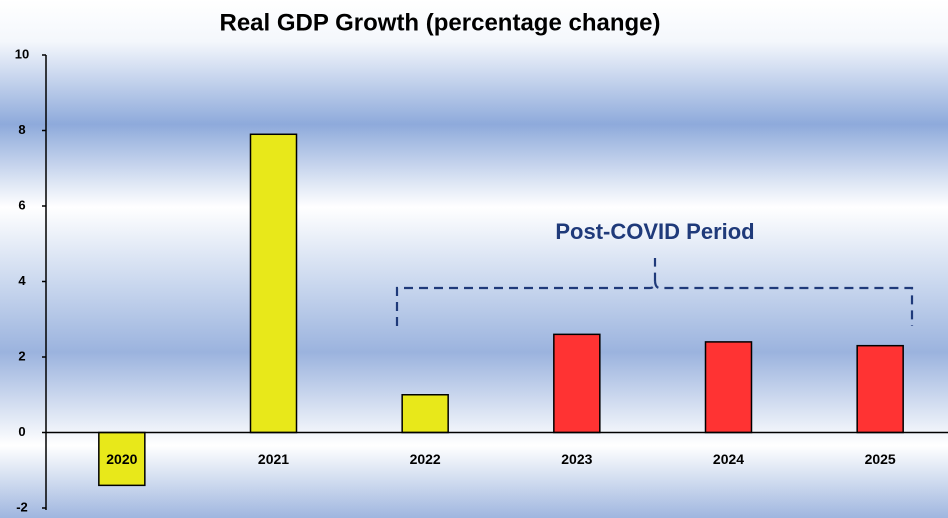 The width and height of the screenshot is (948, 518). What do you see at coordinates (21, 431) in the screenshot?
I see `y-tick-label: 0` at bounding box center [21, 431].